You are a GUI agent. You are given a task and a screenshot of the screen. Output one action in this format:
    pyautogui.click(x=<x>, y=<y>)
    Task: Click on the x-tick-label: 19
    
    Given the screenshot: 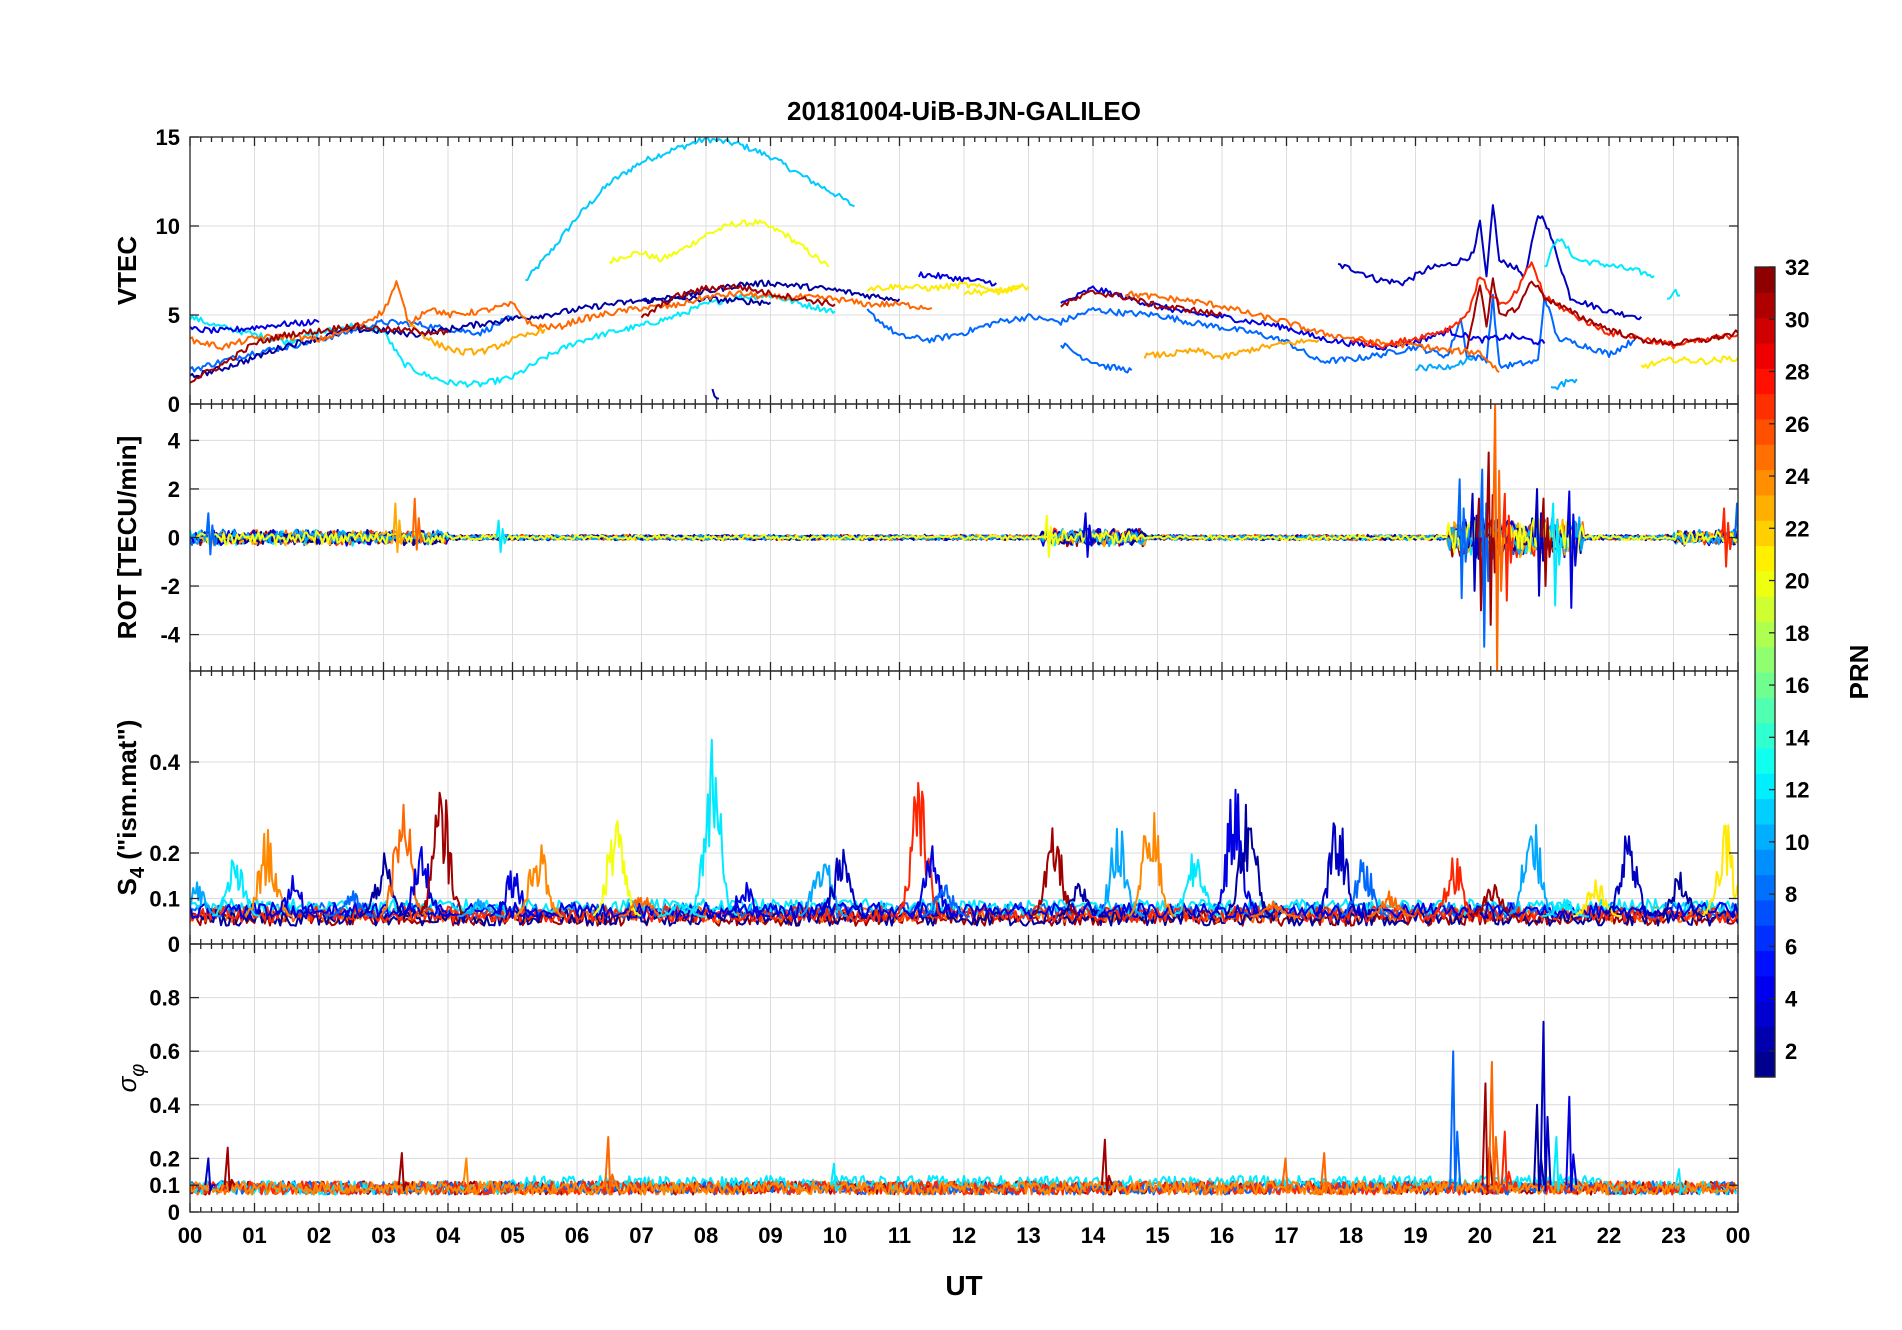 What is the action you would take?
    pyautogui.click(x=1415, y=1235)
    